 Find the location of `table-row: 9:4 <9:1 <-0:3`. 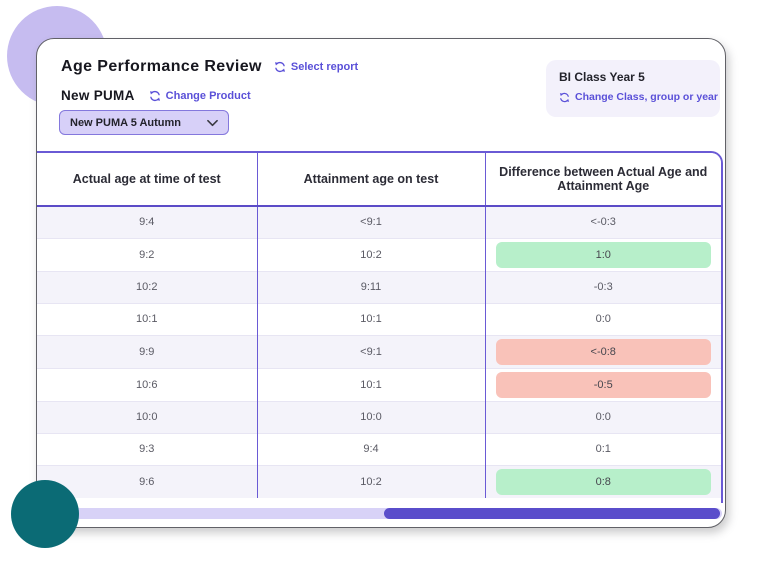

table-row: 9:4 <9:1 <-0:3 is located at coordinates (379, 222).